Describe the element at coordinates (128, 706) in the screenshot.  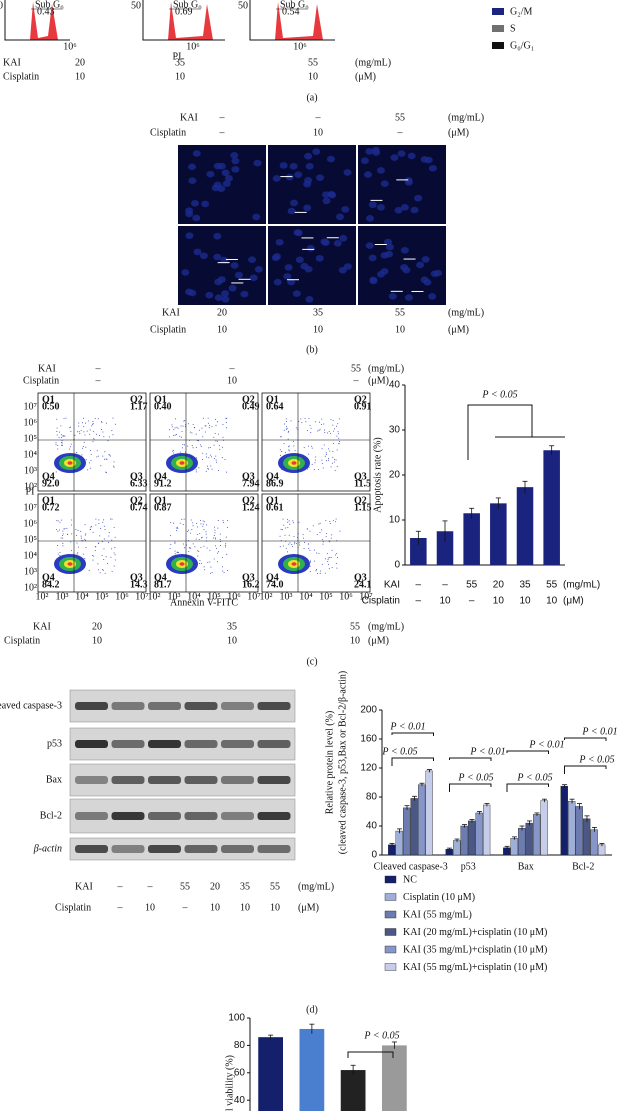
I see `band` at that location.